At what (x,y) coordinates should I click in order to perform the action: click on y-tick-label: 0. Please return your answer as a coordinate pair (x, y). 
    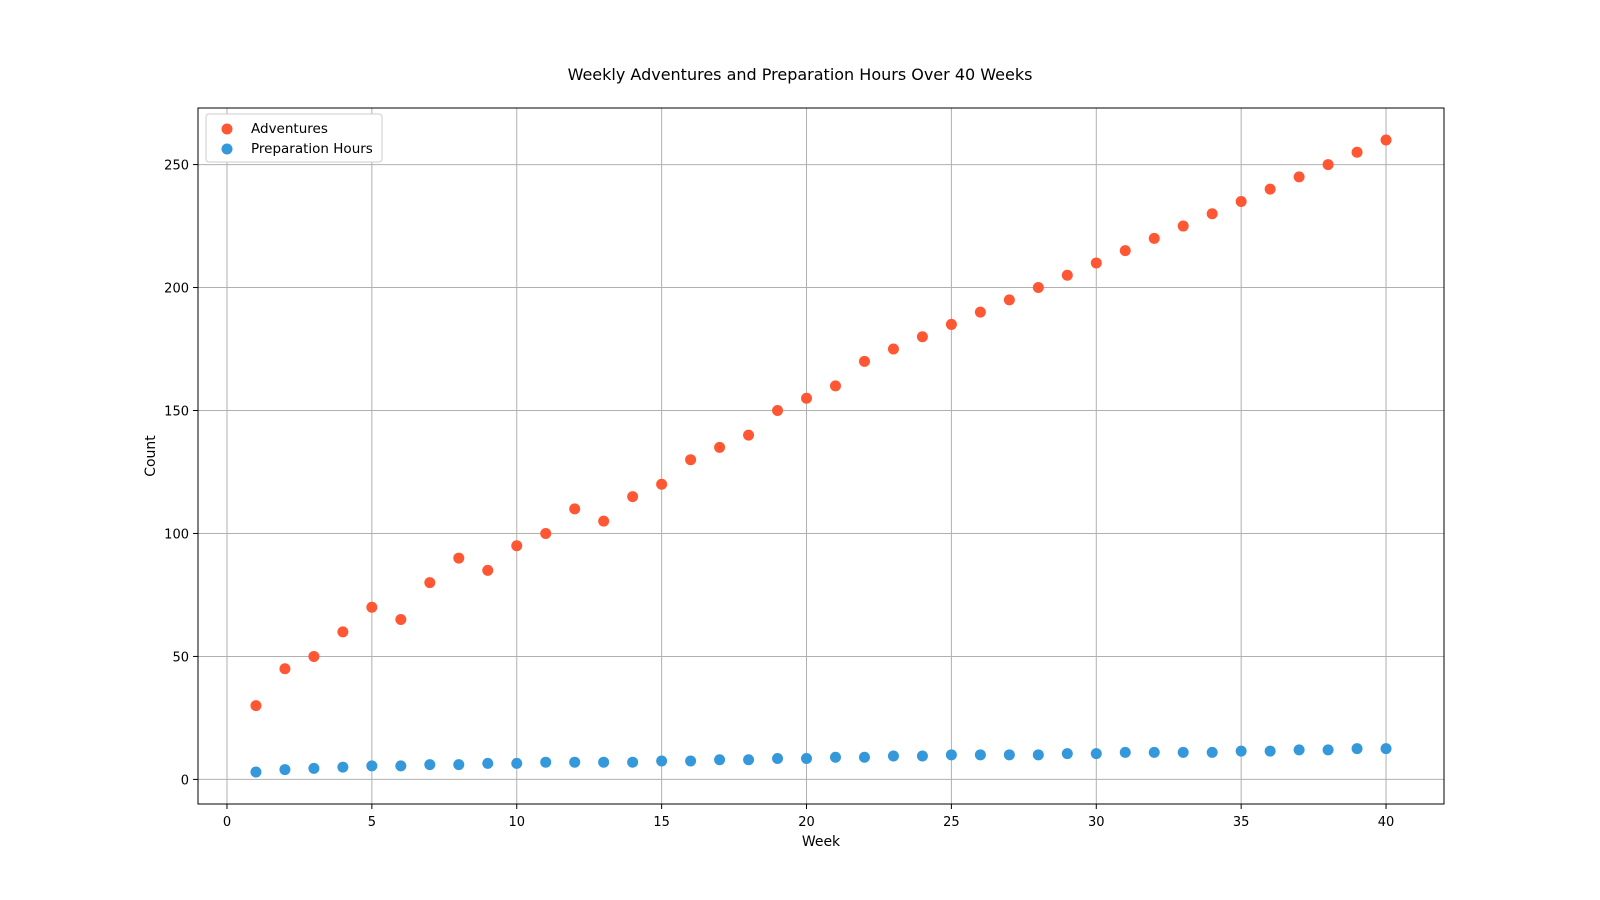
    Looking at the image, I should click on (185, 780).